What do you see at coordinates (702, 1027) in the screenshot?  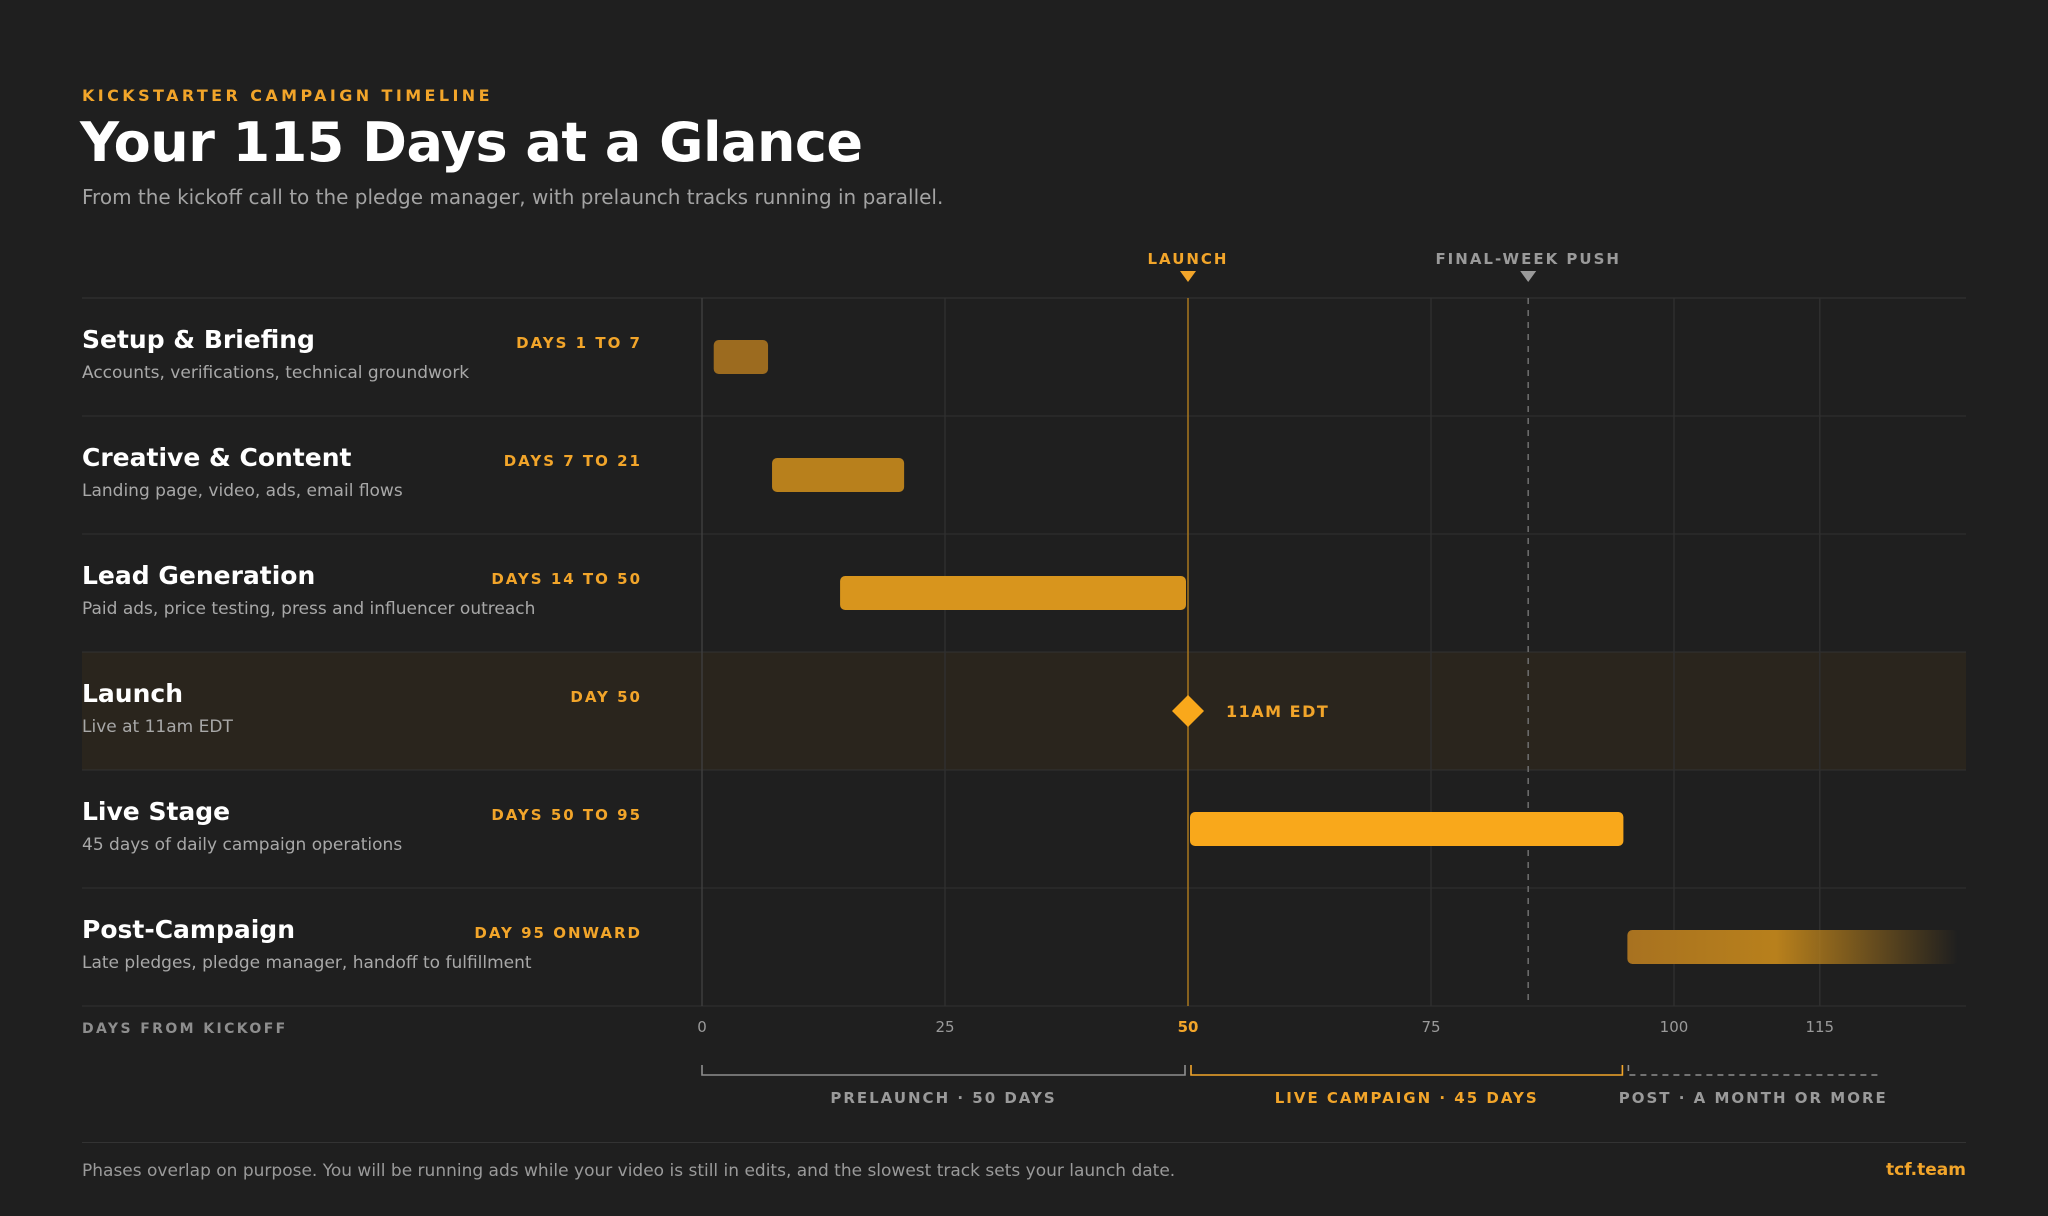 I see `x-tick-label: 0` at bounding box center [702, 1027].